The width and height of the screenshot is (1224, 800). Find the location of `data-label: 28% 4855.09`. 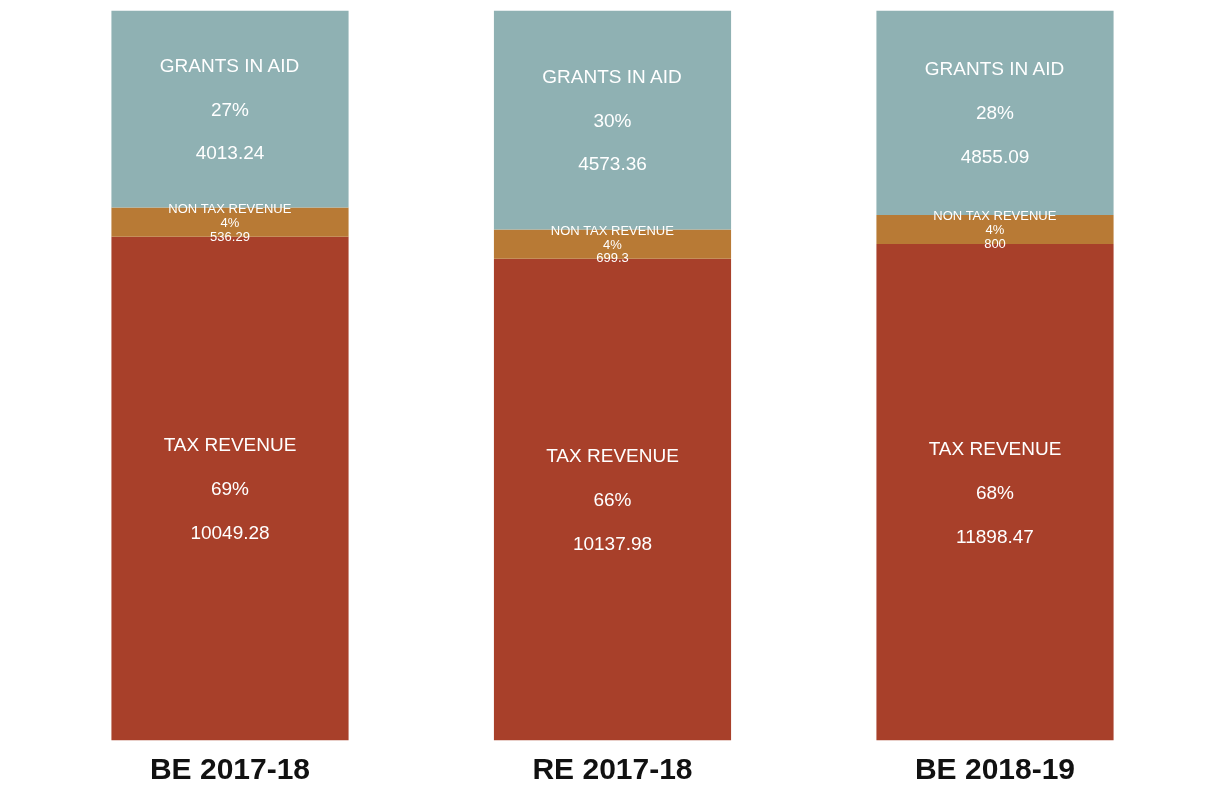

data-label: 28% 4855.09 is located at coordinates (995, 134).